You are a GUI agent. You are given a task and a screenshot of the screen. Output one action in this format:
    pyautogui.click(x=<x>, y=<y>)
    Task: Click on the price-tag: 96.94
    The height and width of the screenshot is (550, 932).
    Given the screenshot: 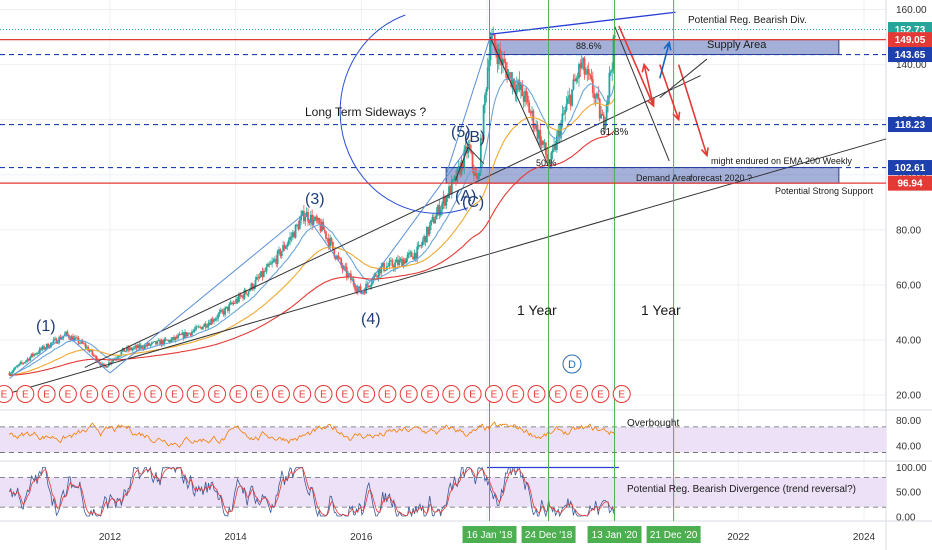 What is the action you would take?
    pyautogui.click(x=910, y=183)
    